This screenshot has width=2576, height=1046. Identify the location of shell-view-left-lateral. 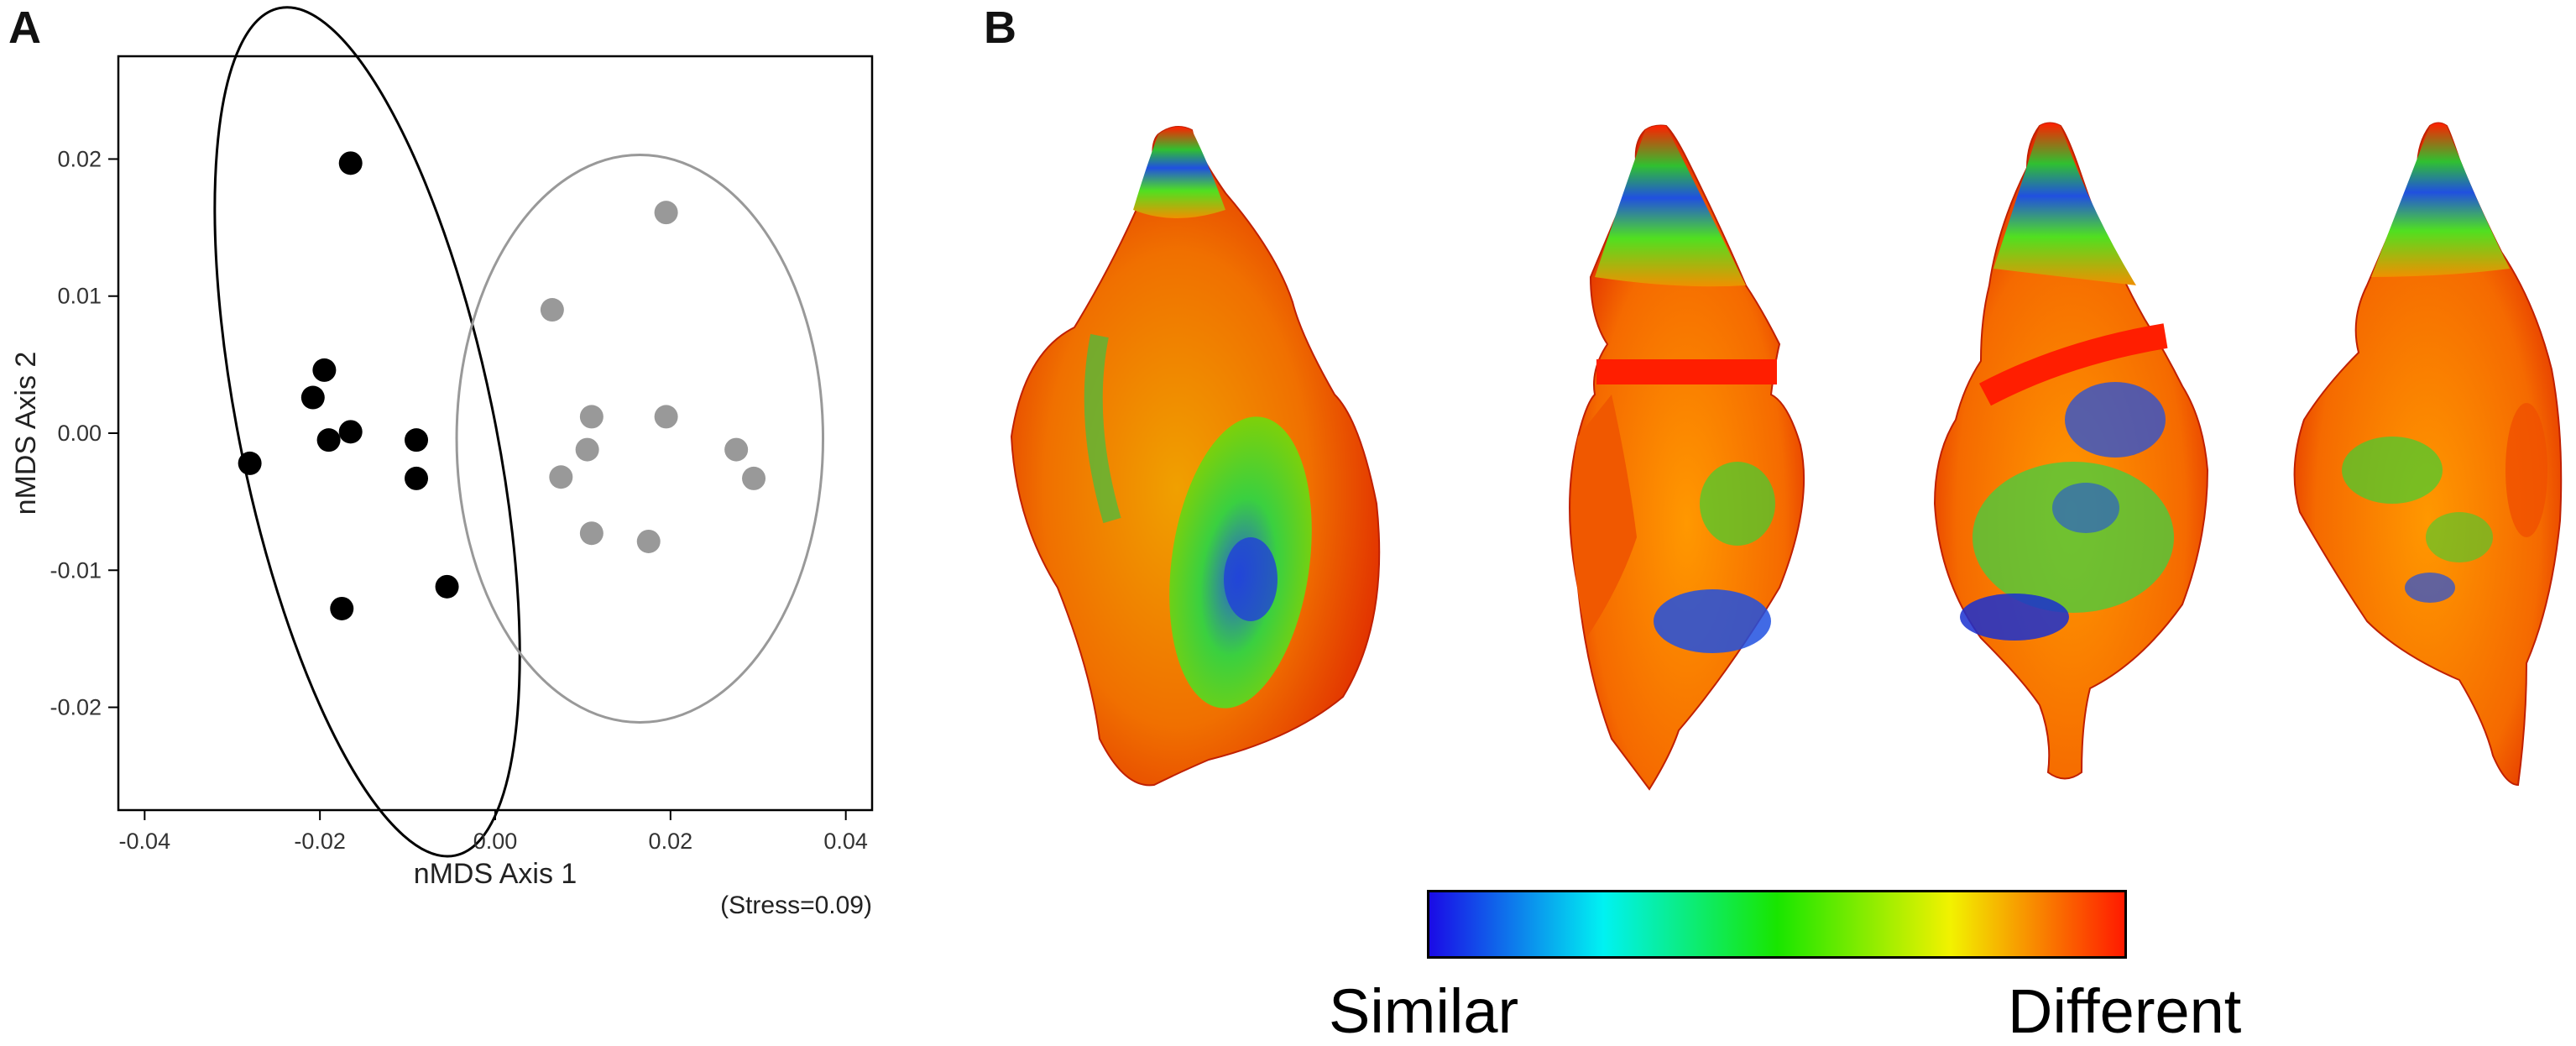
(1687, 457).